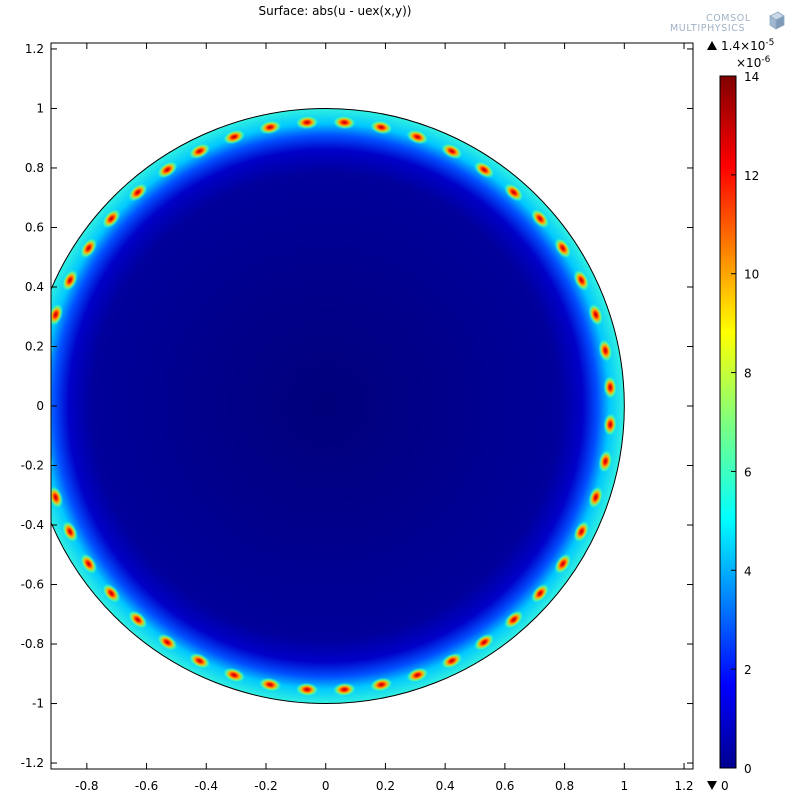 The image size is (800, 800). What do you see at coordinates (748, 769) in the screenshot?
I see `colorbar-tick-label: 0` at bounding box center [748, 769].